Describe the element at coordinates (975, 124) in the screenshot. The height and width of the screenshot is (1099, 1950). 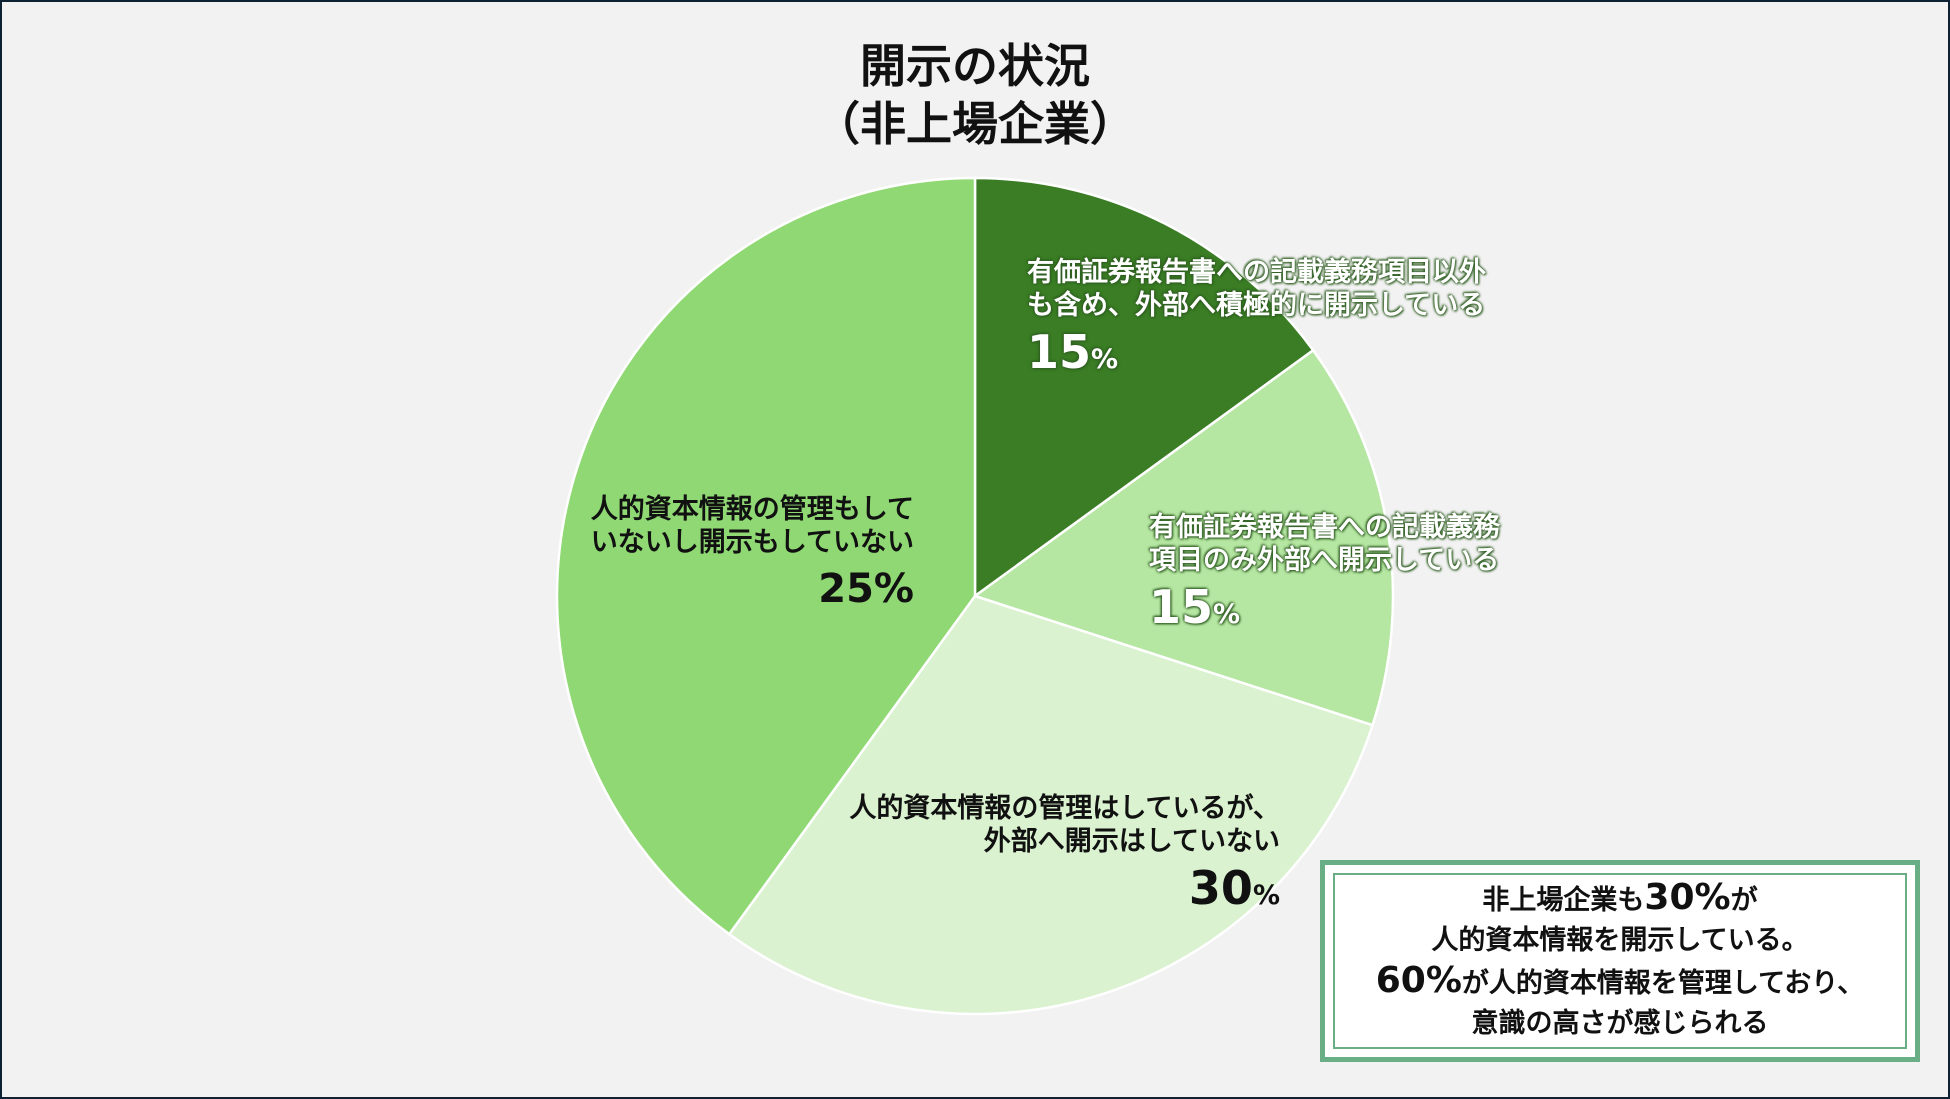
I see `chart-title-line2: （非上場企業）` at that location.